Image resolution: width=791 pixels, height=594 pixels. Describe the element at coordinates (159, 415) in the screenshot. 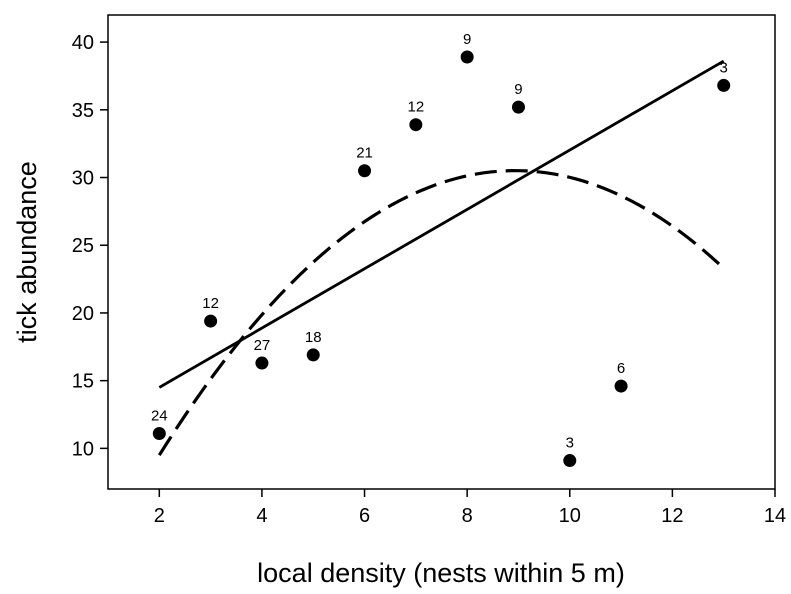

I see `point-label: 24` at that location.